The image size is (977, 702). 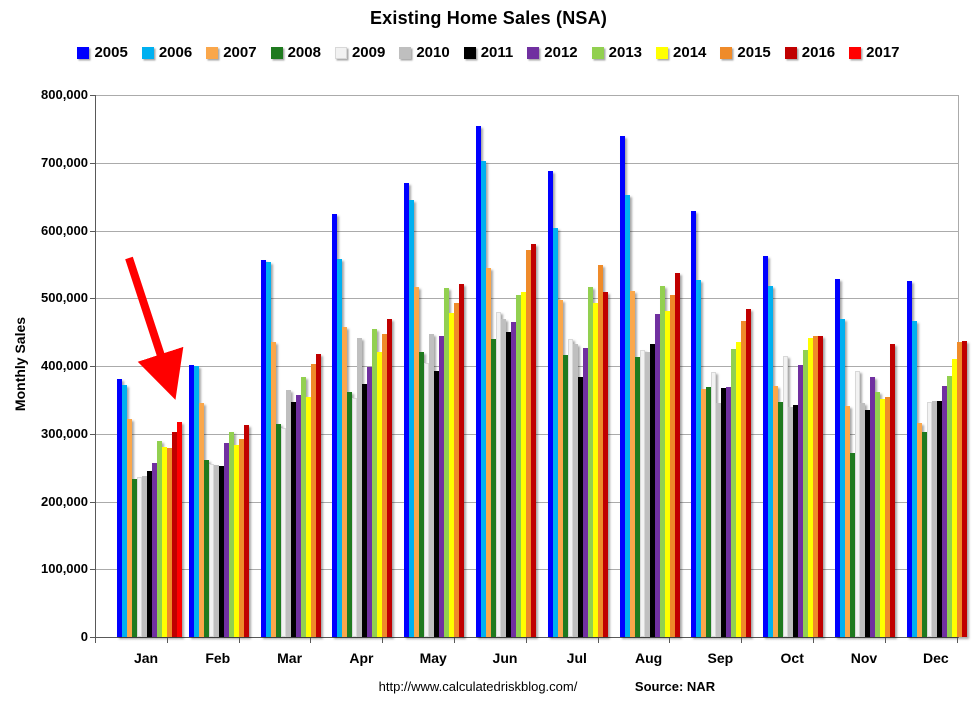 I want to click on bar-2007-mar, so click(x=273, y=489).